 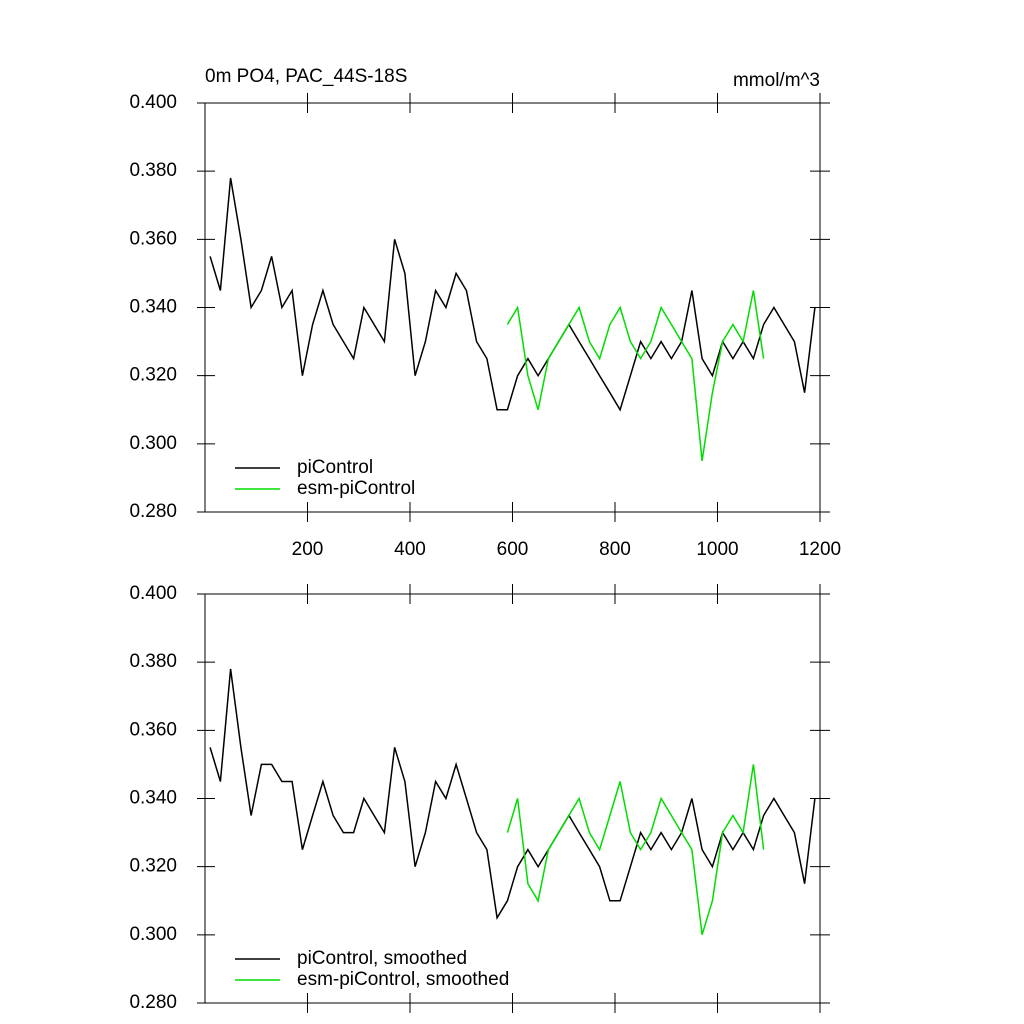 I want to click on x-tick-label: 1200, so click(x=820, y=549).